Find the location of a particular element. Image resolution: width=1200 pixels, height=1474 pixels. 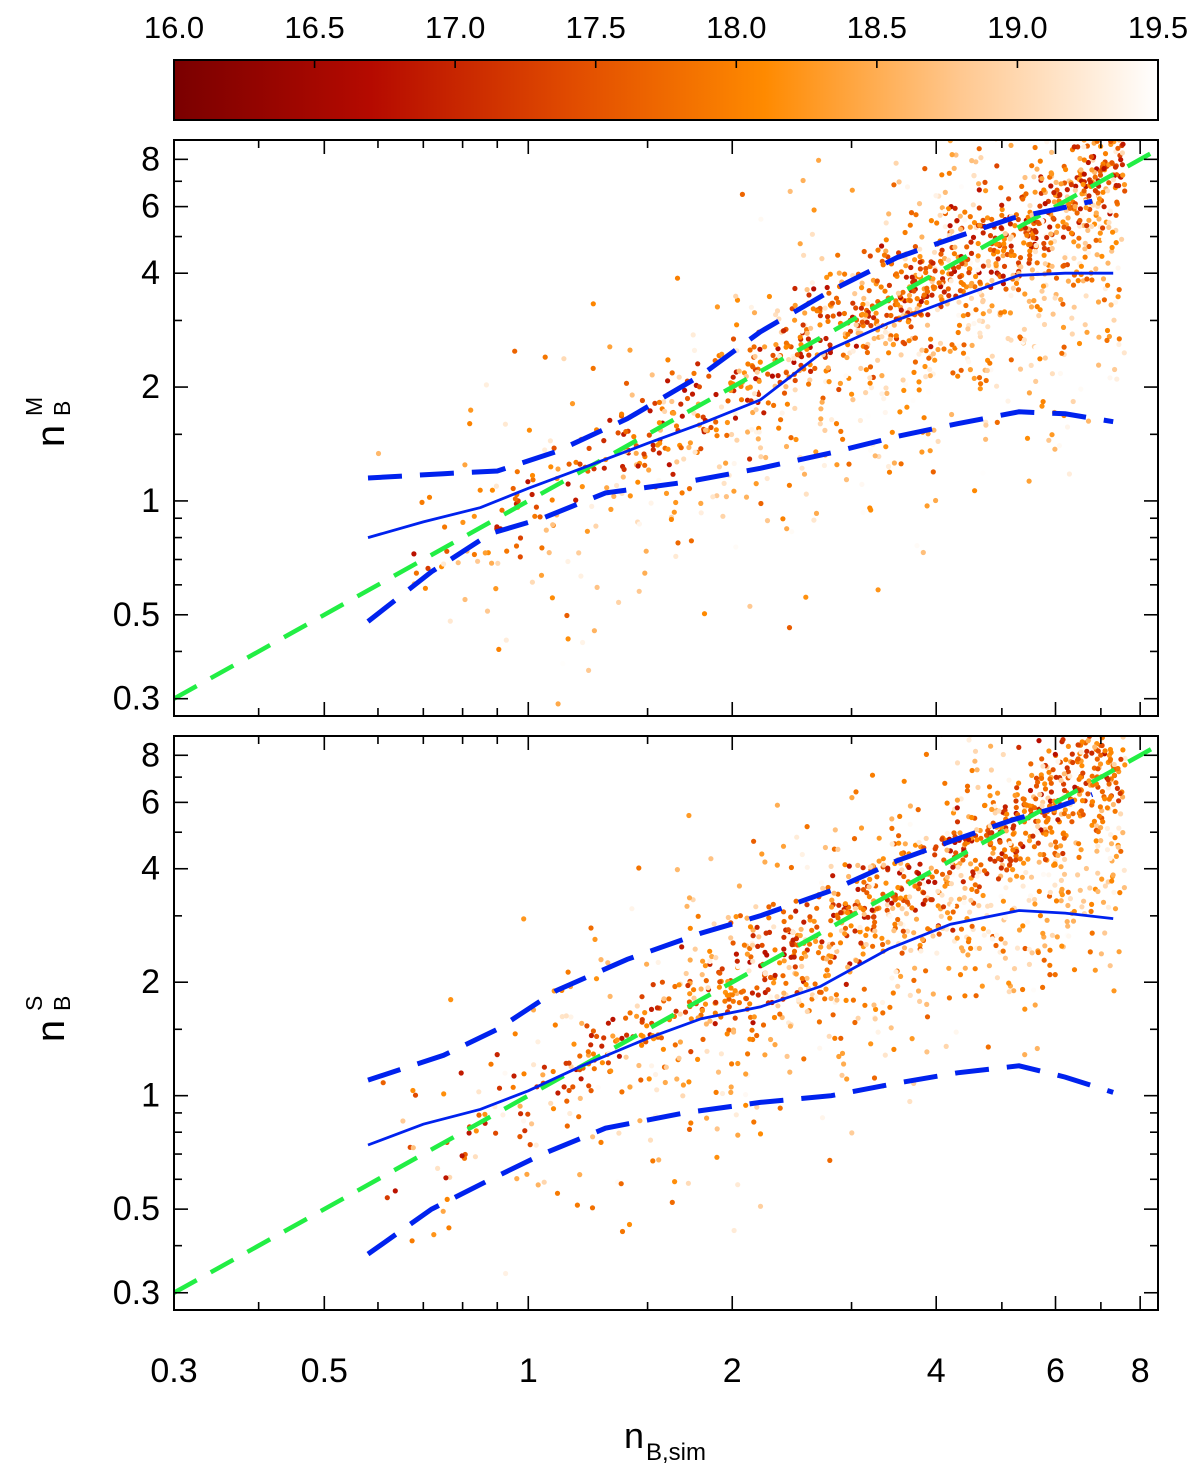

colorbar-tick-label: 16.5 is located at coordinates (314, 27).